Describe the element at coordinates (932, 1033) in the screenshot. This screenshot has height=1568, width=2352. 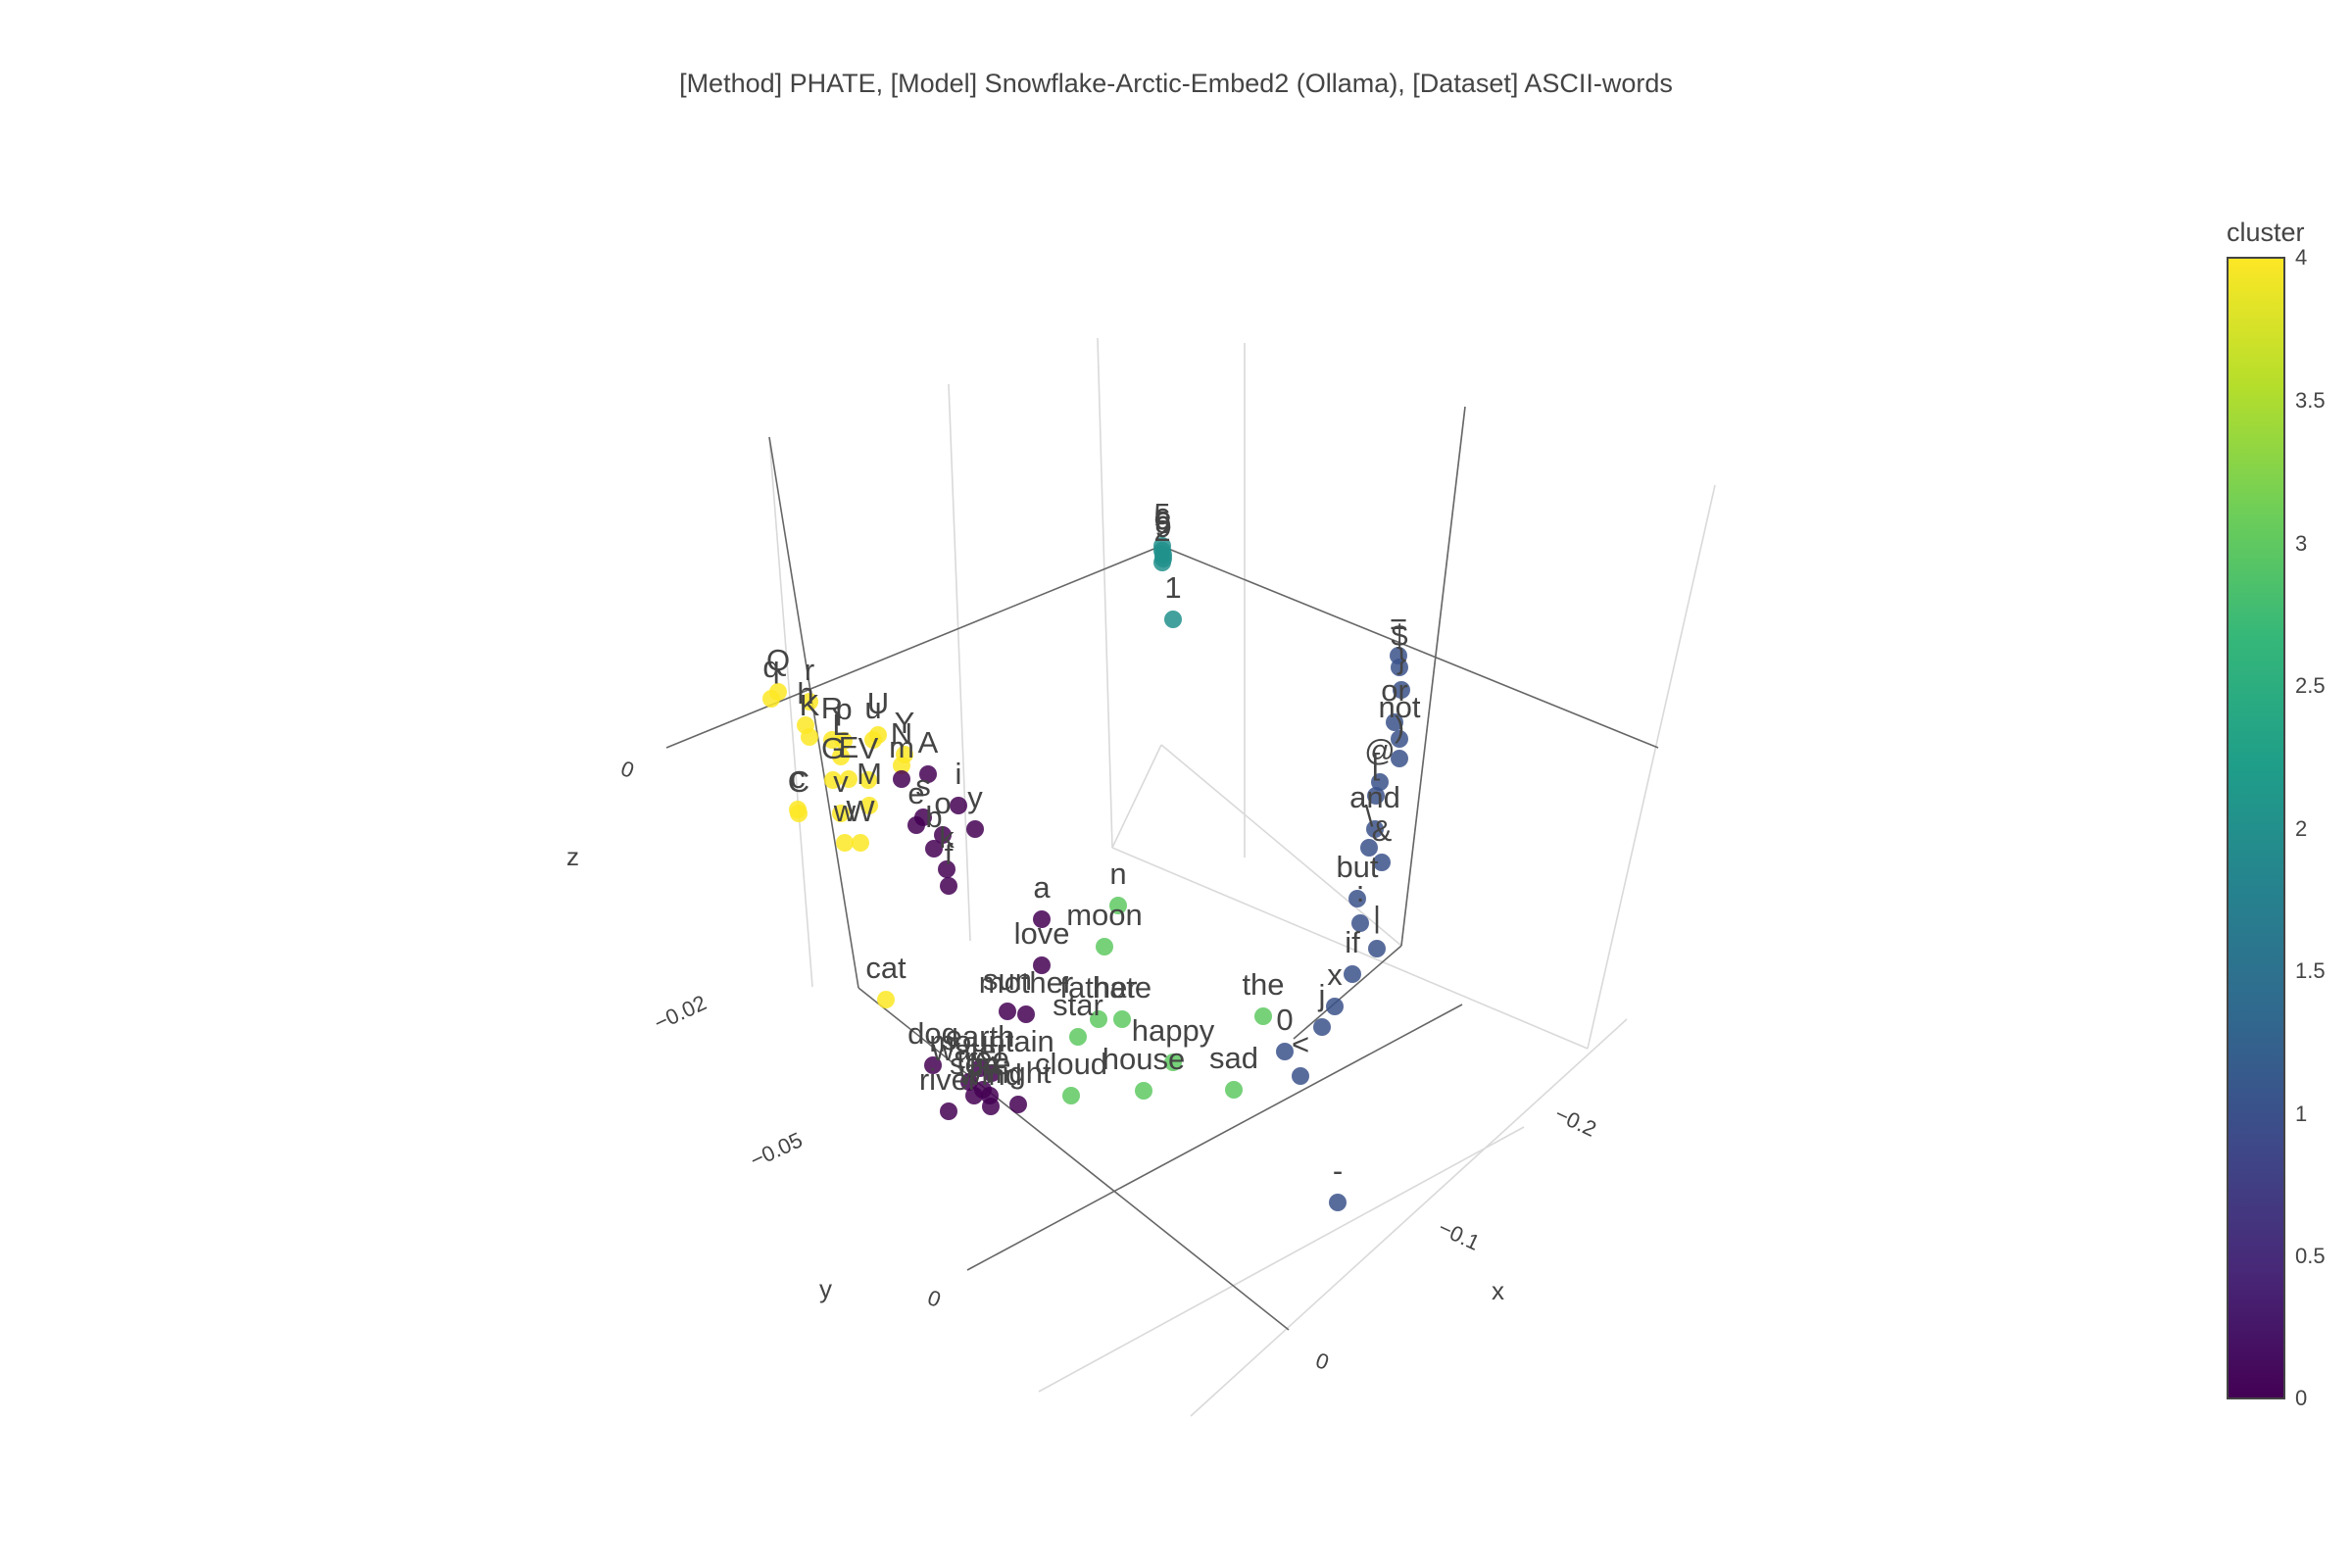
I see `data-point-label: dog` at that location.